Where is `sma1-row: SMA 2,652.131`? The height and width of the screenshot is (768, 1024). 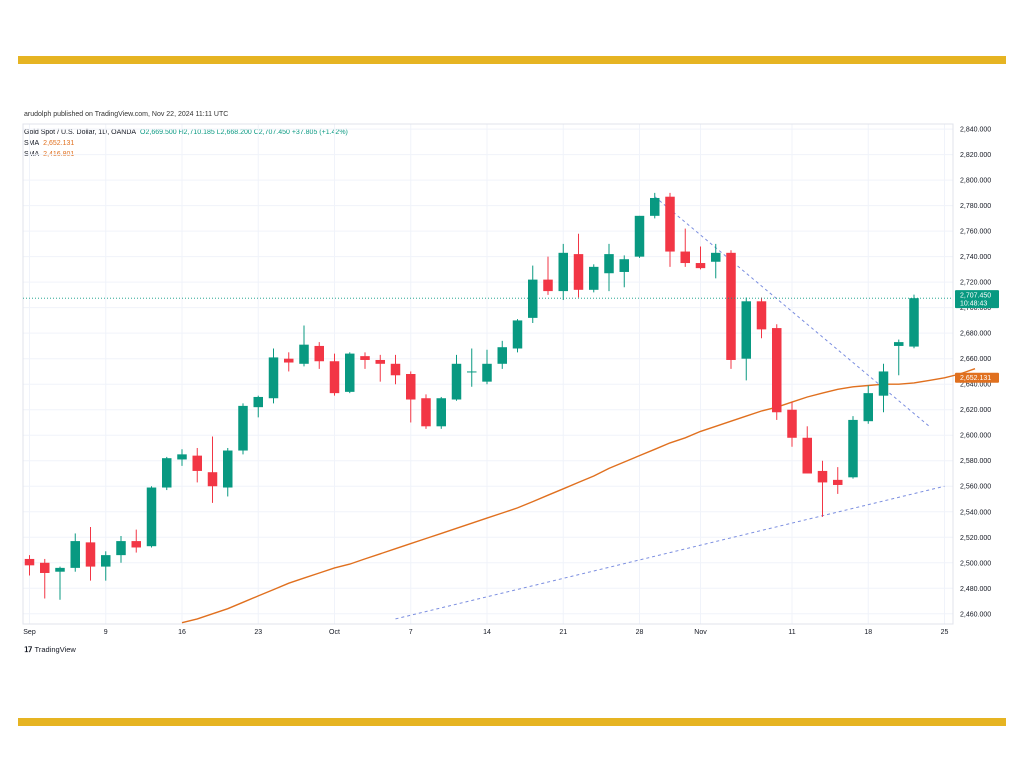 sma1-row: SMA 2,652.131 is located at coordinates (186, 143).